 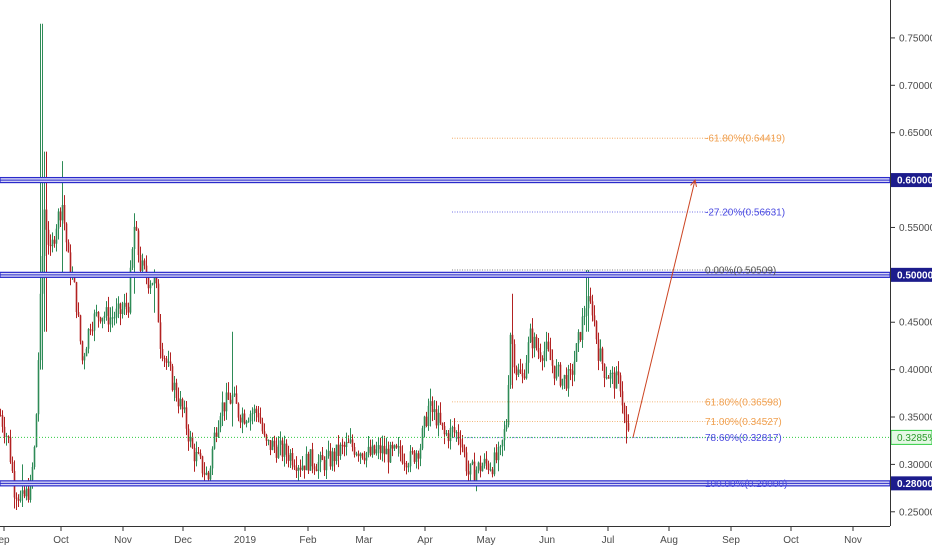 What do you see at coordinates (693, 183) in the screenshot?
I see `arrow-head` at bounding box center [693, 183].